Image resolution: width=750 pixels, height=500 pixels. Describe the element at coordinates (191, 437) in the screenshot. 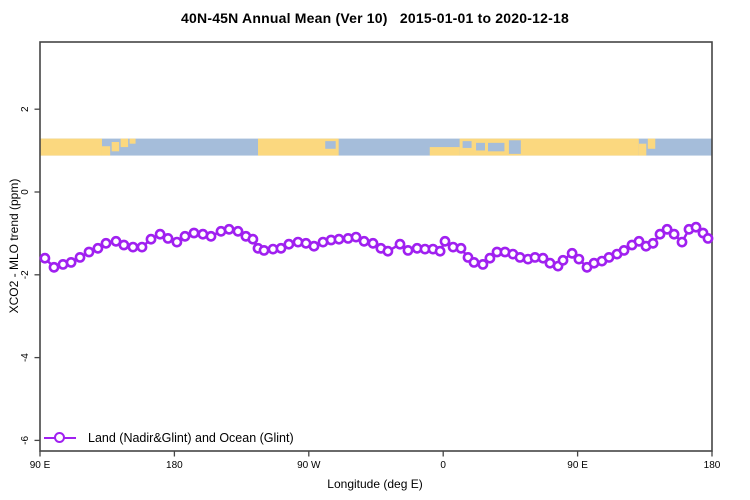

I see `legend-label: Land (Nadir&Glint) and Ocean (Glint)` at that location.